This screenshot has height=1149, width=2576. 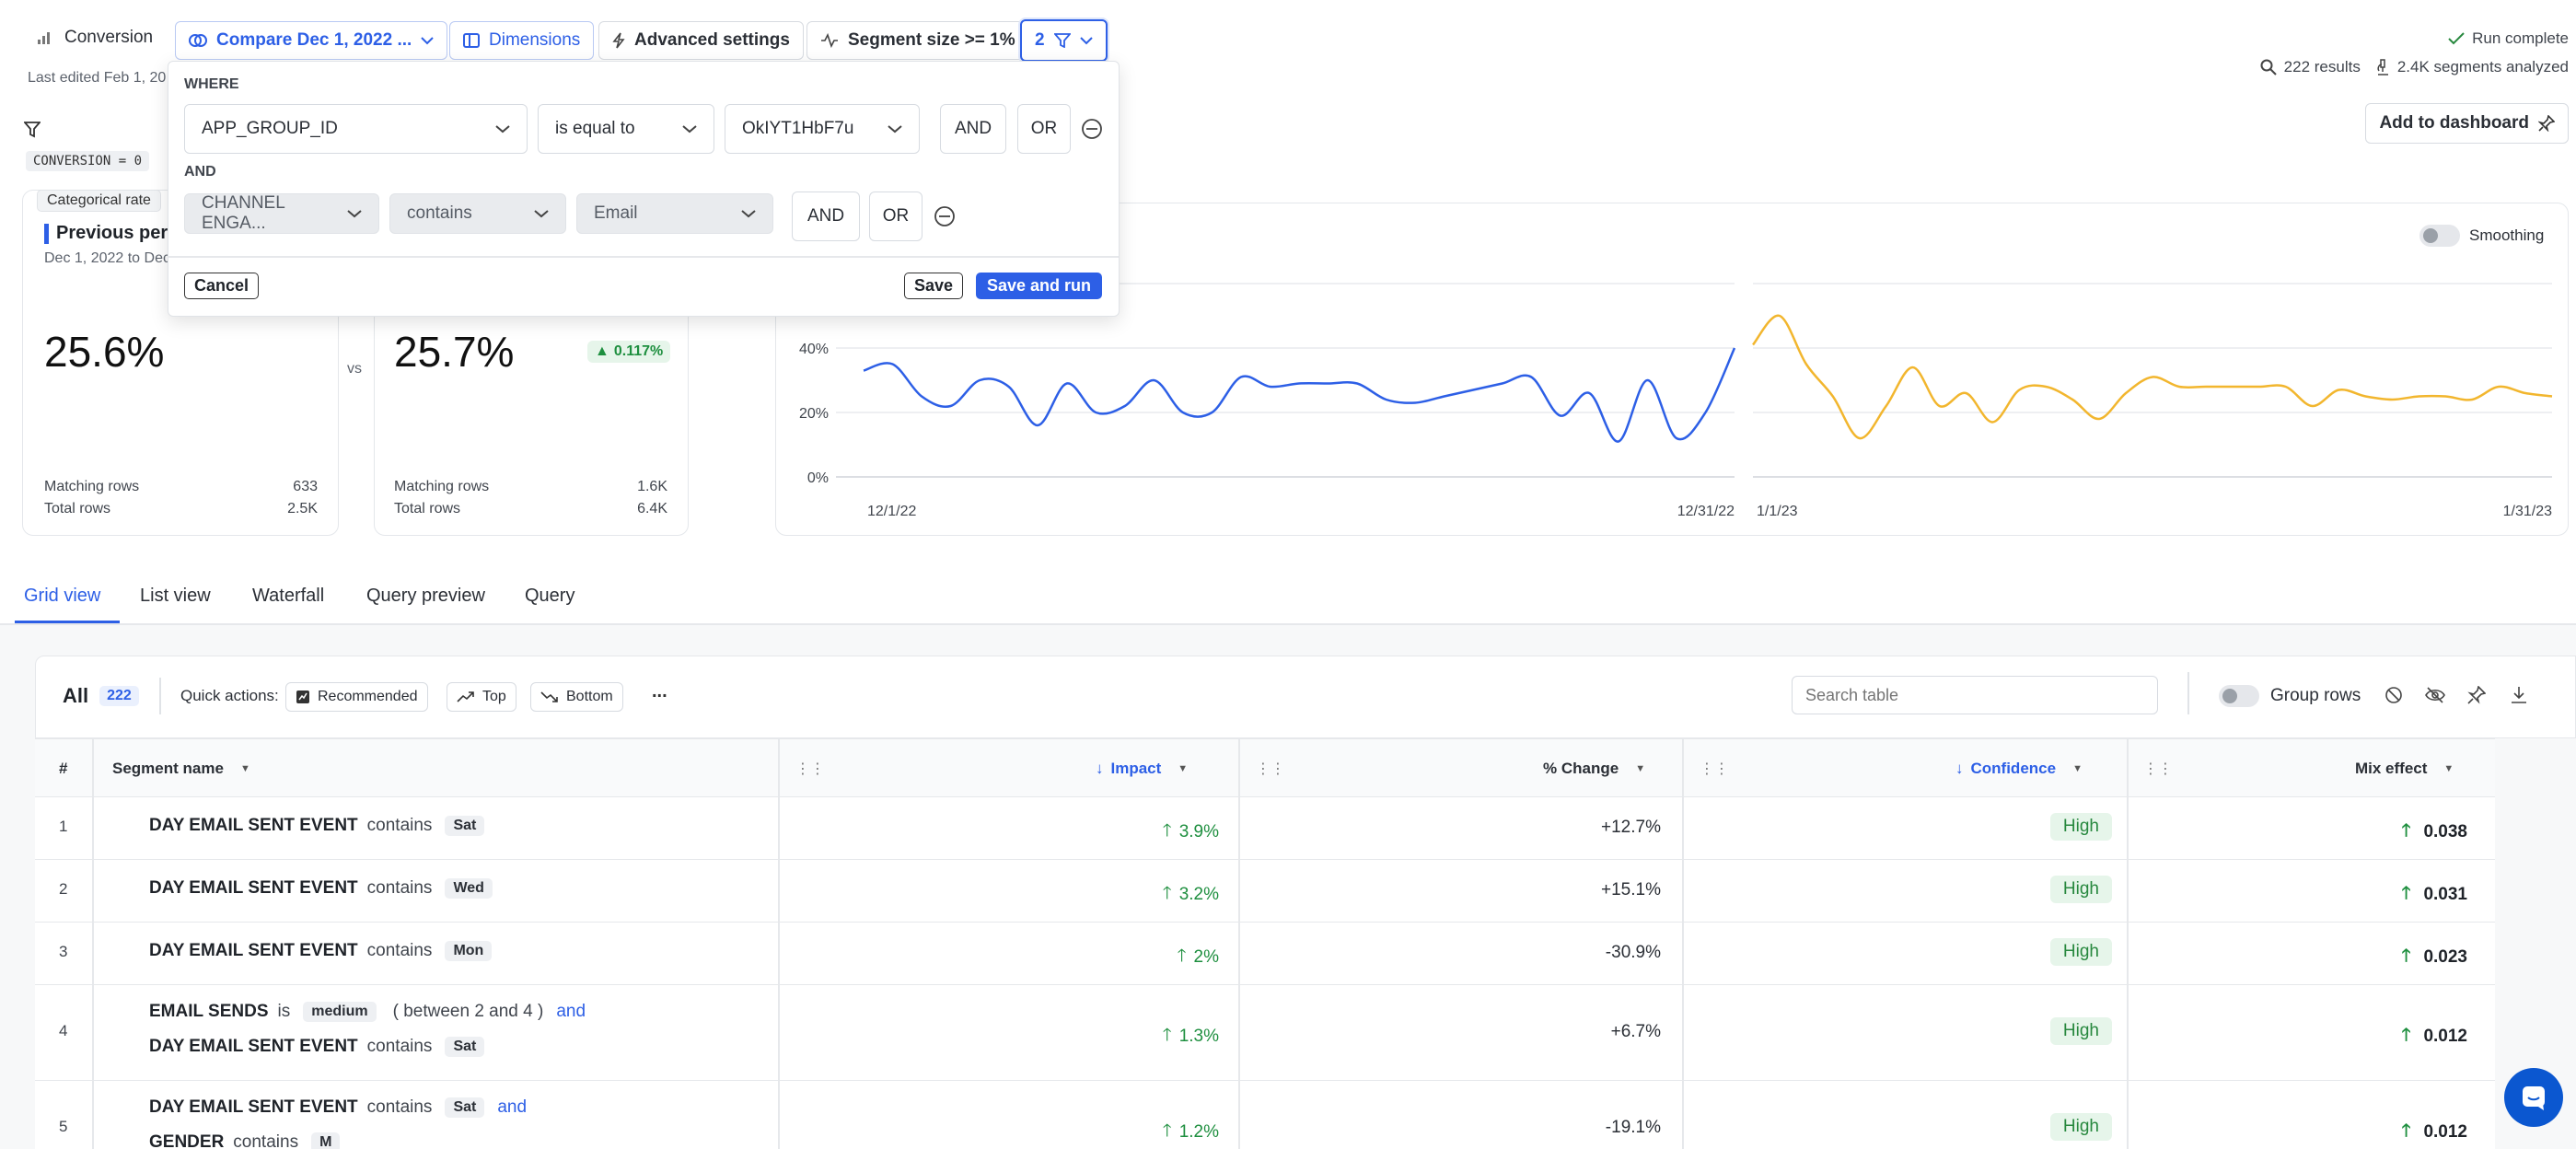 I want to click on dimensions-button: Dimensions, so click(x=522, y=40).